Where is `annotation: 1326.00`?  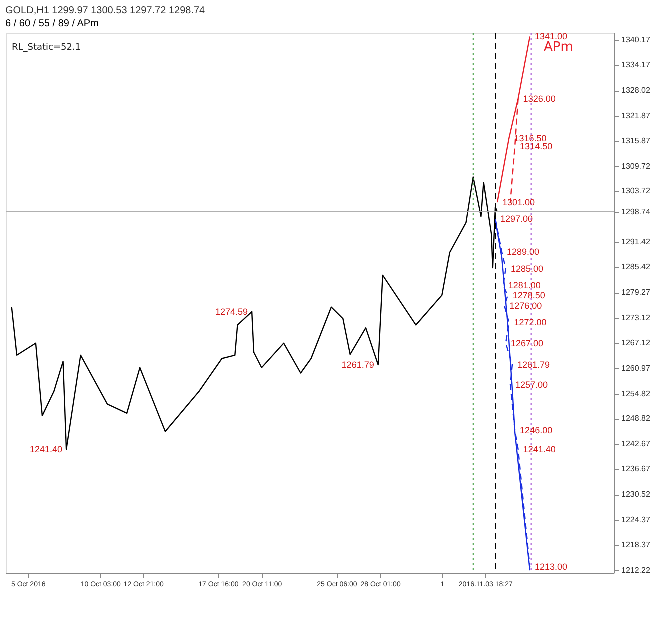 annotation: 1326.00 is located at coordinates (539, 99).